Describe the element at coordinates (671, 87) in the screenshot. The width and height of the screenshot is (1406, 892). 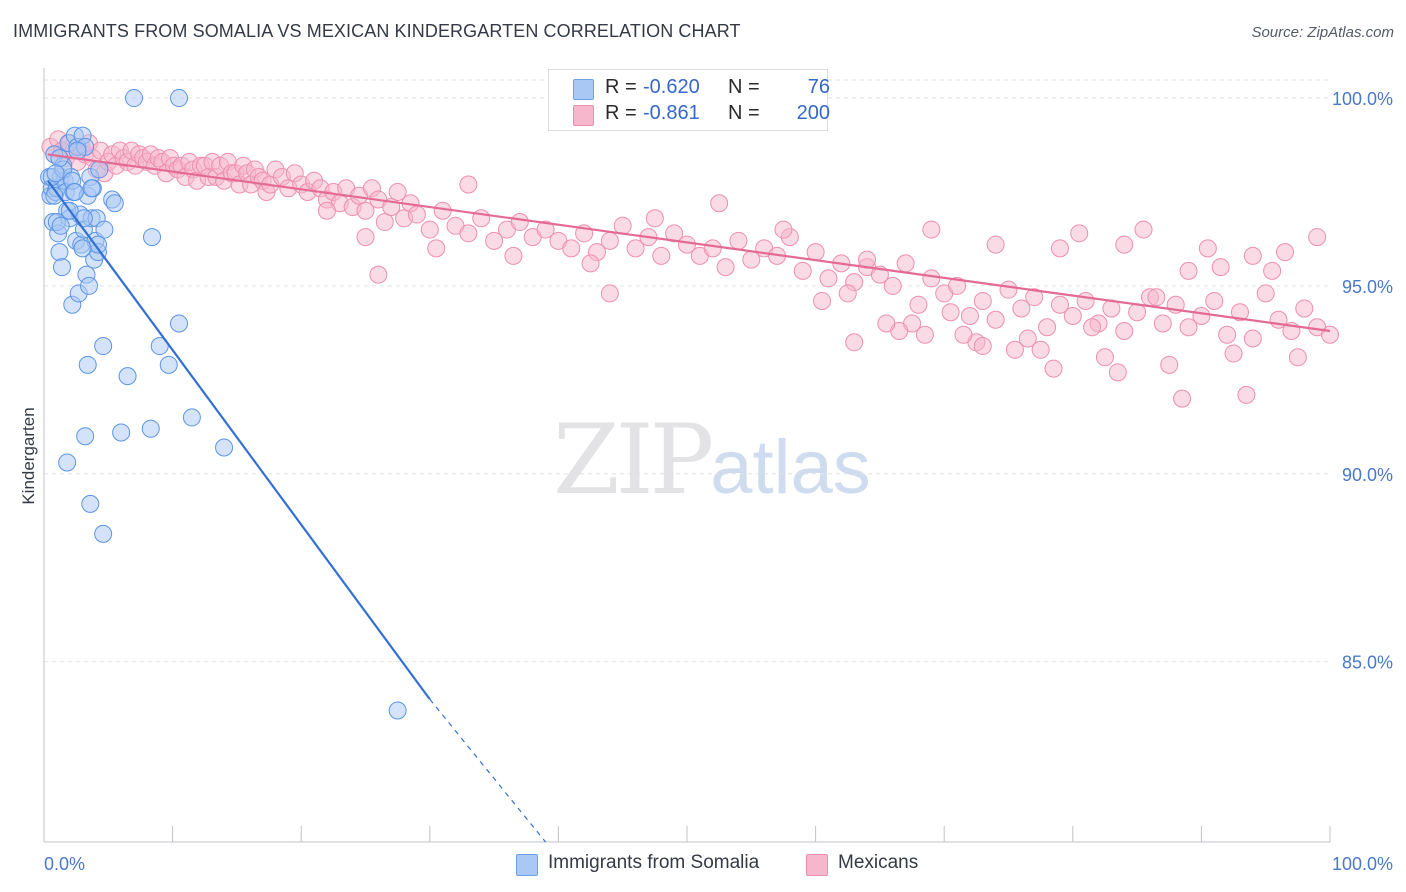
I see `legend-r-value: -0.620` at that location.